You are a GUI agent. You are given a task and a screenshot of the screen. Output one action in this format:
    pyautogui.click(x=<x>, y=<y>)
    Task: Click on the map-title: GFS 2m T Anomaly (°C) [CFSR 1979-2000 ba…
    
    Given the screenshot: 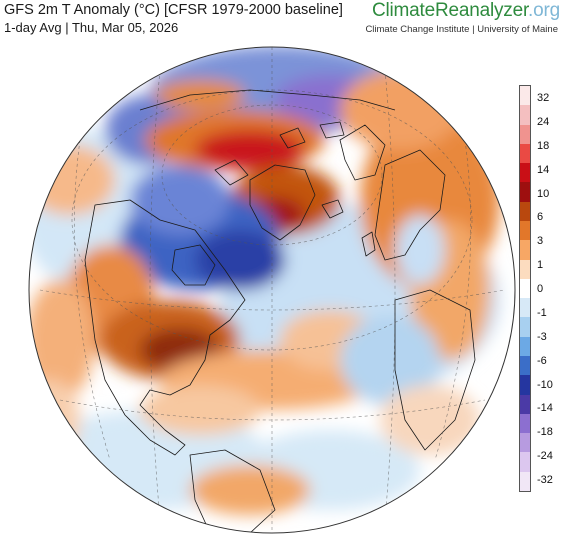 What is the action you would take?
    pyautogui.click(x=173, y=10)
    